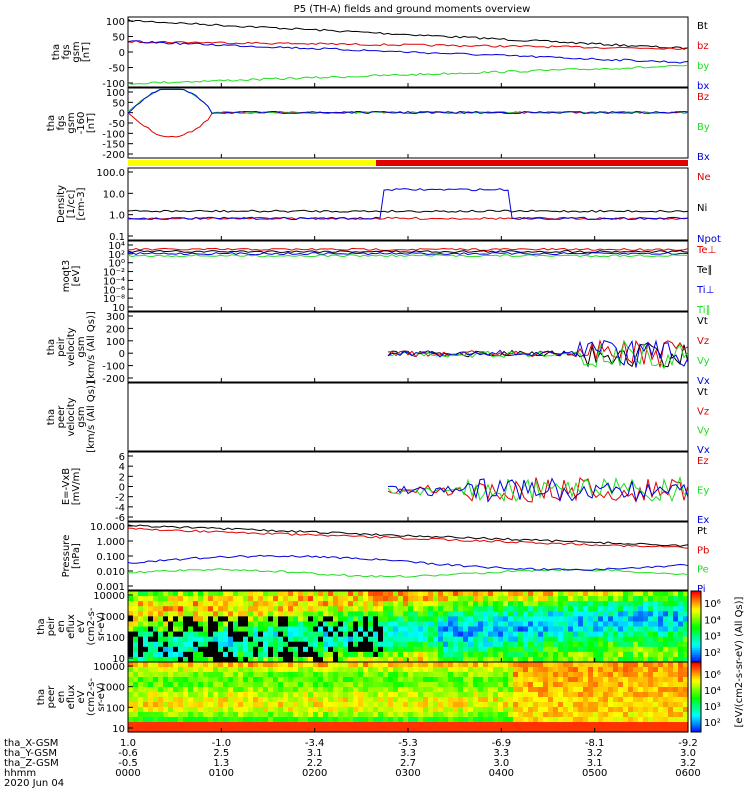 The image size is (750, 800). Describe the element at coordinates (114, 290) in the screenshot. I see `y-tick-label: 10⁻⁶` at that location.